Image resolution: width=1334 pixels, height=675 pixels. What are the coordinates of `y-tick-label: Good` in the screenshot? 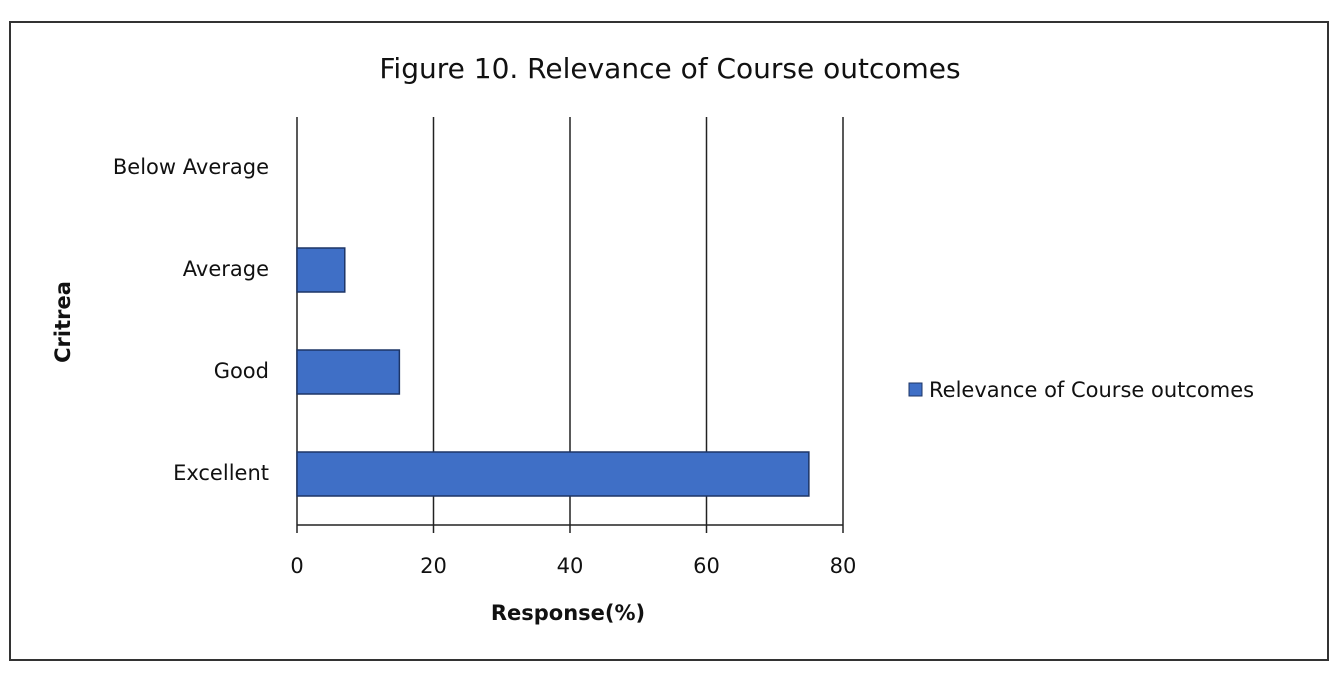 It's located at (241, 371).